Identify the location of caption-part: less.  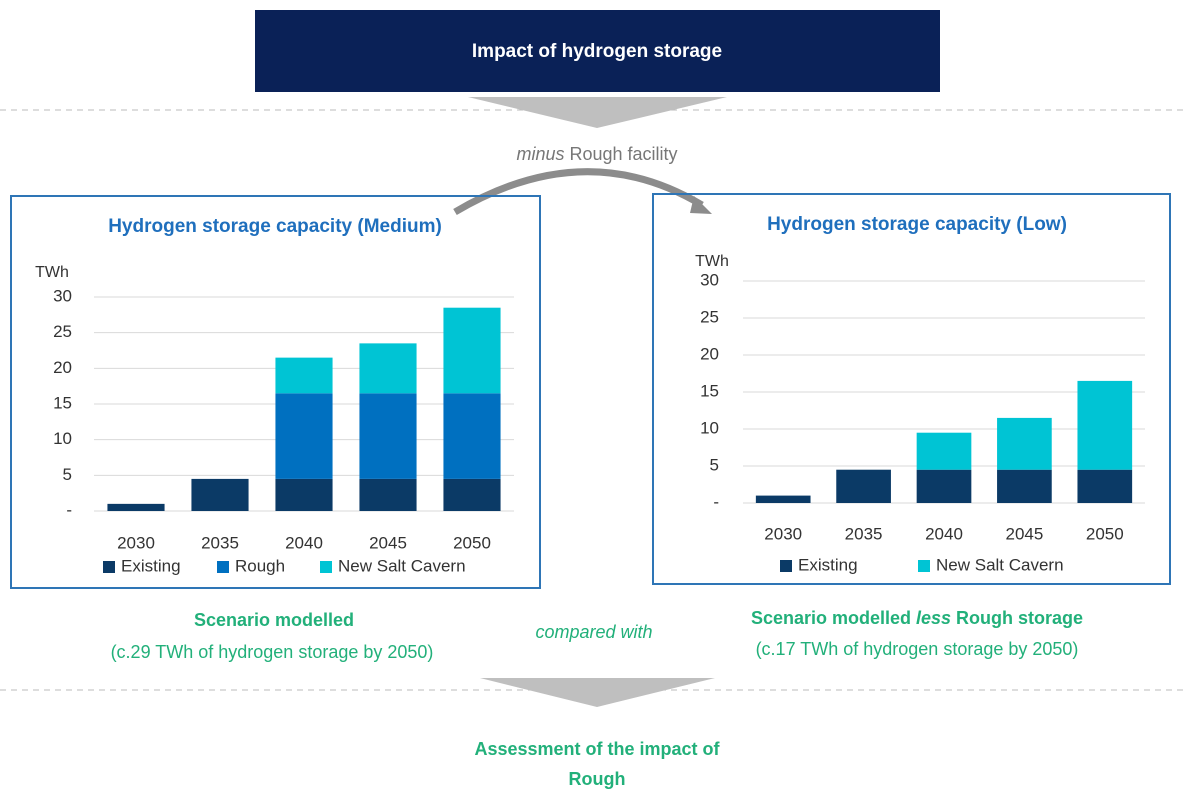
(933, 618).